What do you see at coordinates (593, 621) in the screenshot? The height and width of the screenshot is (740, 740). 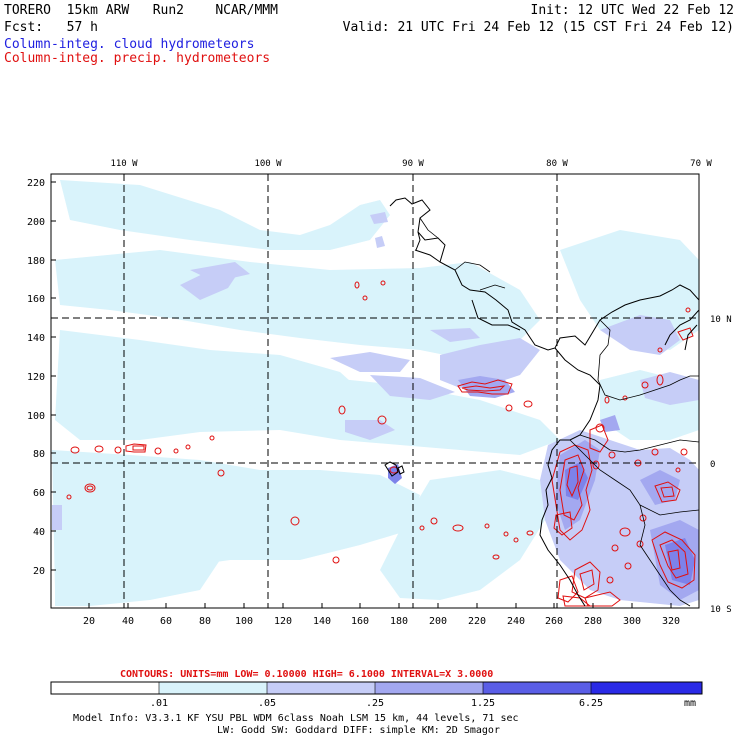 I see `x-tick-label: 280` at bounding box center [593, 621].